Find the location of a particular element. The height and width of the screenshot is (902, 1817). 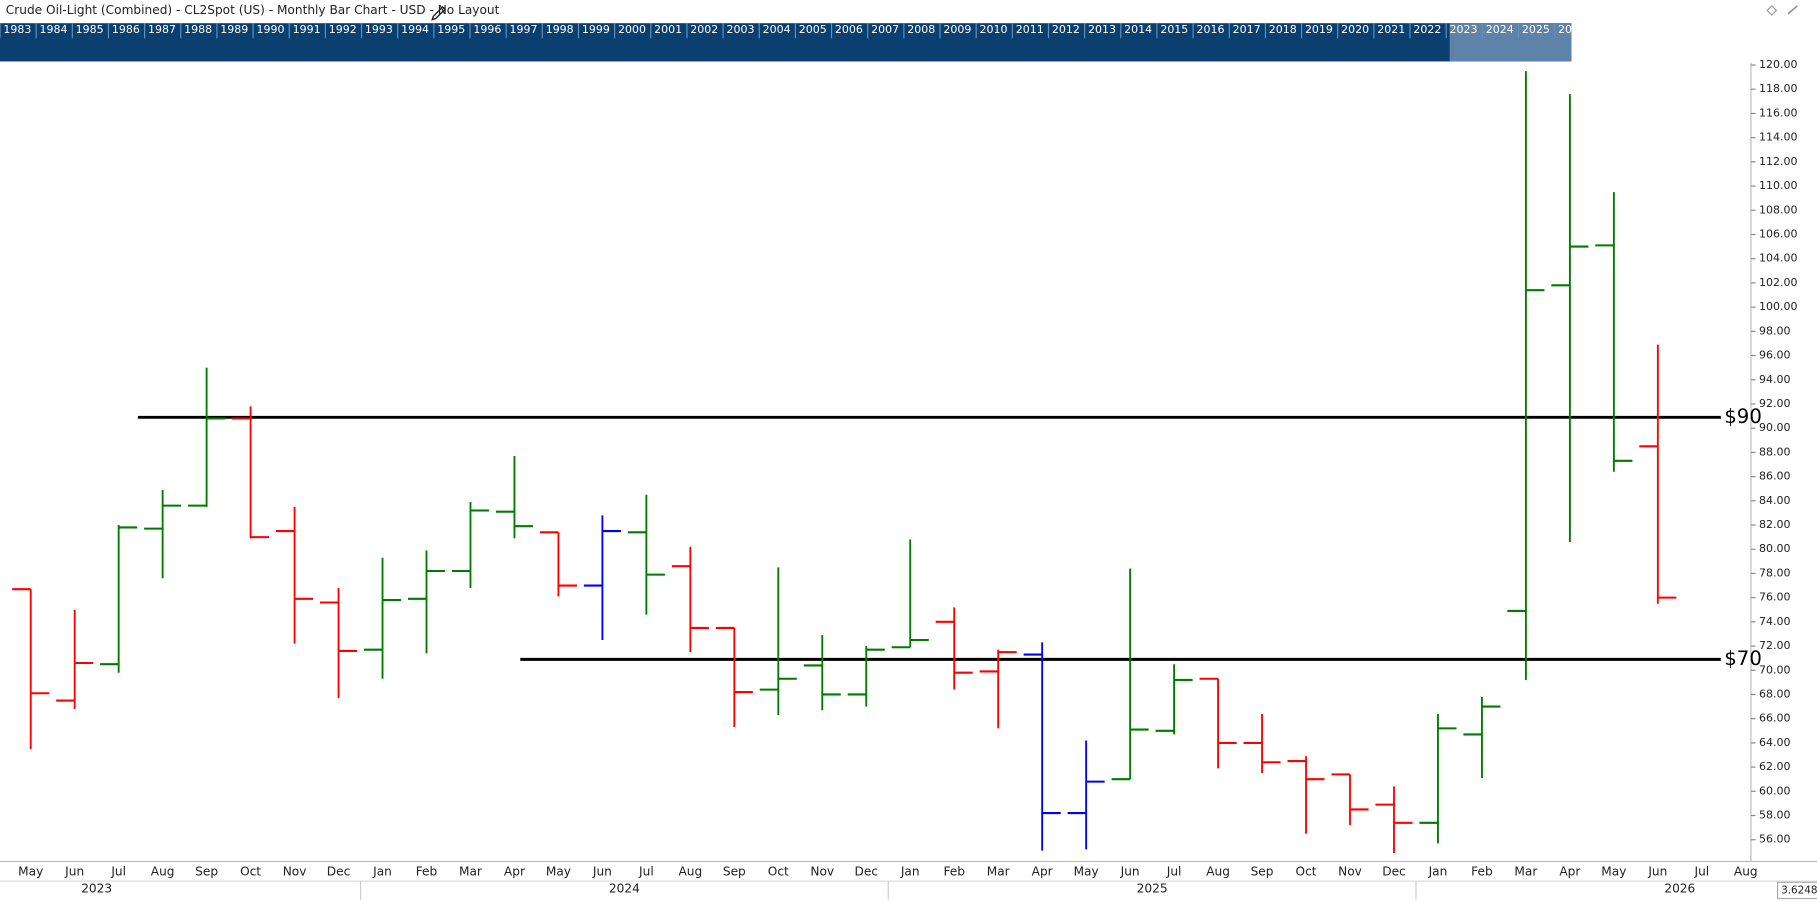

scale-label: 3.62488 is located at coordinates (1799, 890).